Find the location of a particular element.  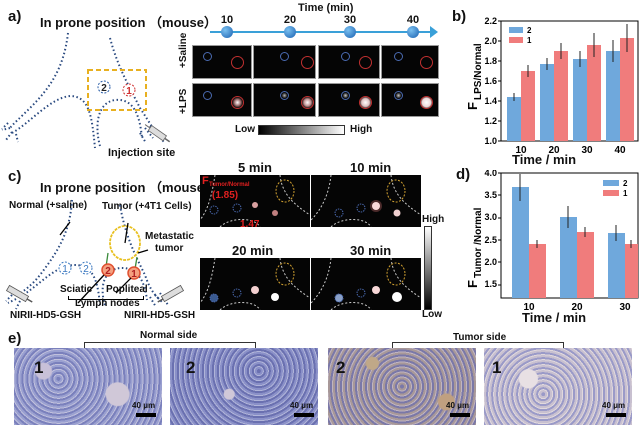

colorbar-low-label: Low is located at coordinates (245, 129).